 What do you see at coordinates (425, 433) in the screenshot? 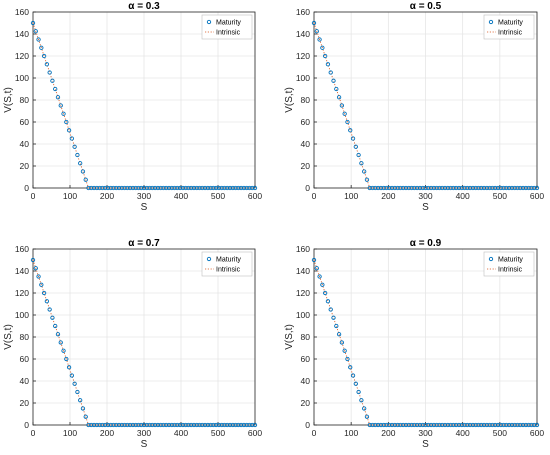
I see `x-tick-label: 300` at bounding box center [425, 433].